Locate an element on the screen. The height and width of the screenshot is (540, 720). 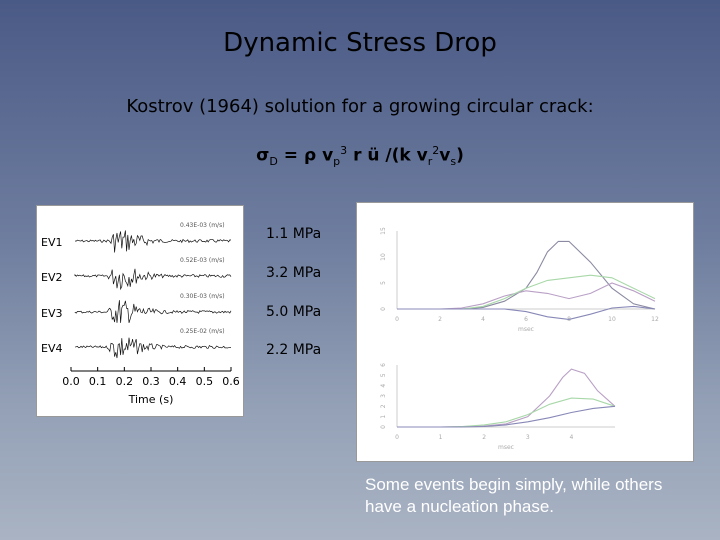
plot2-y-tick-3: 3 is located at coordinates (383, 396).